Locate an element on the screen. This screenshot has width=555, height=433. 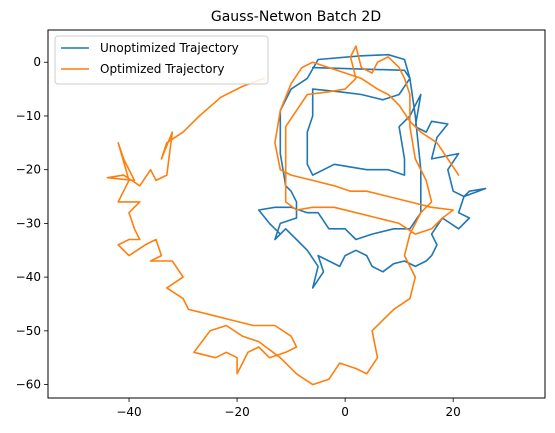
y-tick-label: −50 is located at coordinates (28, 331).